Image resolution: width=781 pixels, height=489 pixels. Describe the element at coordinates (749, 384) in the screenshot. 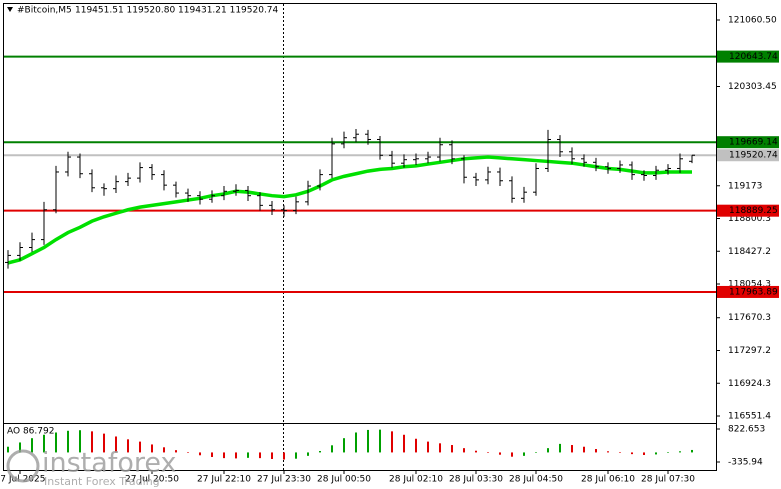

I see `y-tick-label: 116924.3` at that location.